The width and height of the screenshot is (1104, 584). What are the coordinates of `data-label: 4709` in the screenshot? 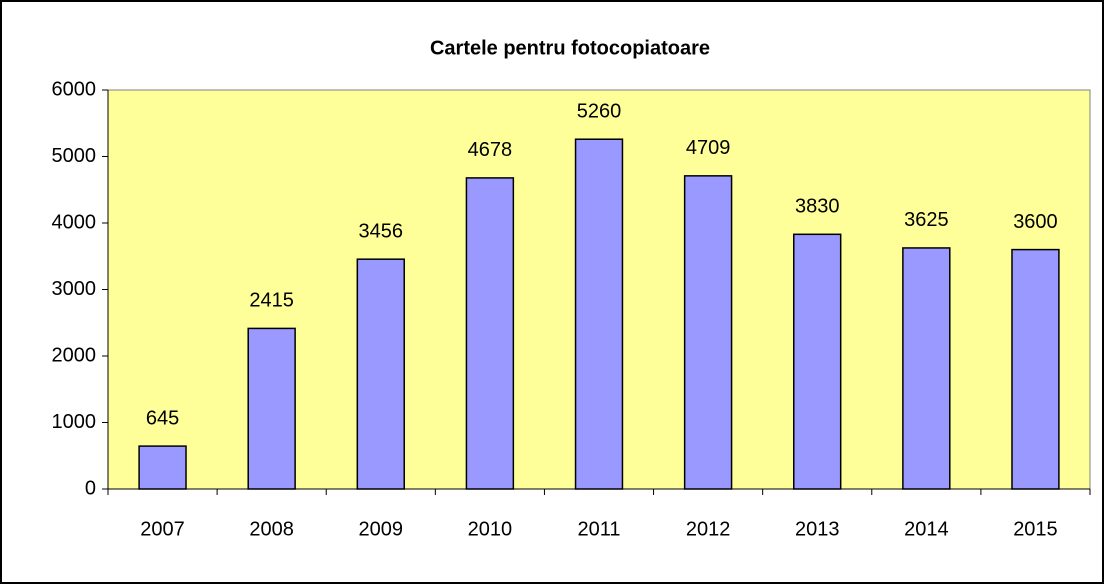 It's located at (708, 148).